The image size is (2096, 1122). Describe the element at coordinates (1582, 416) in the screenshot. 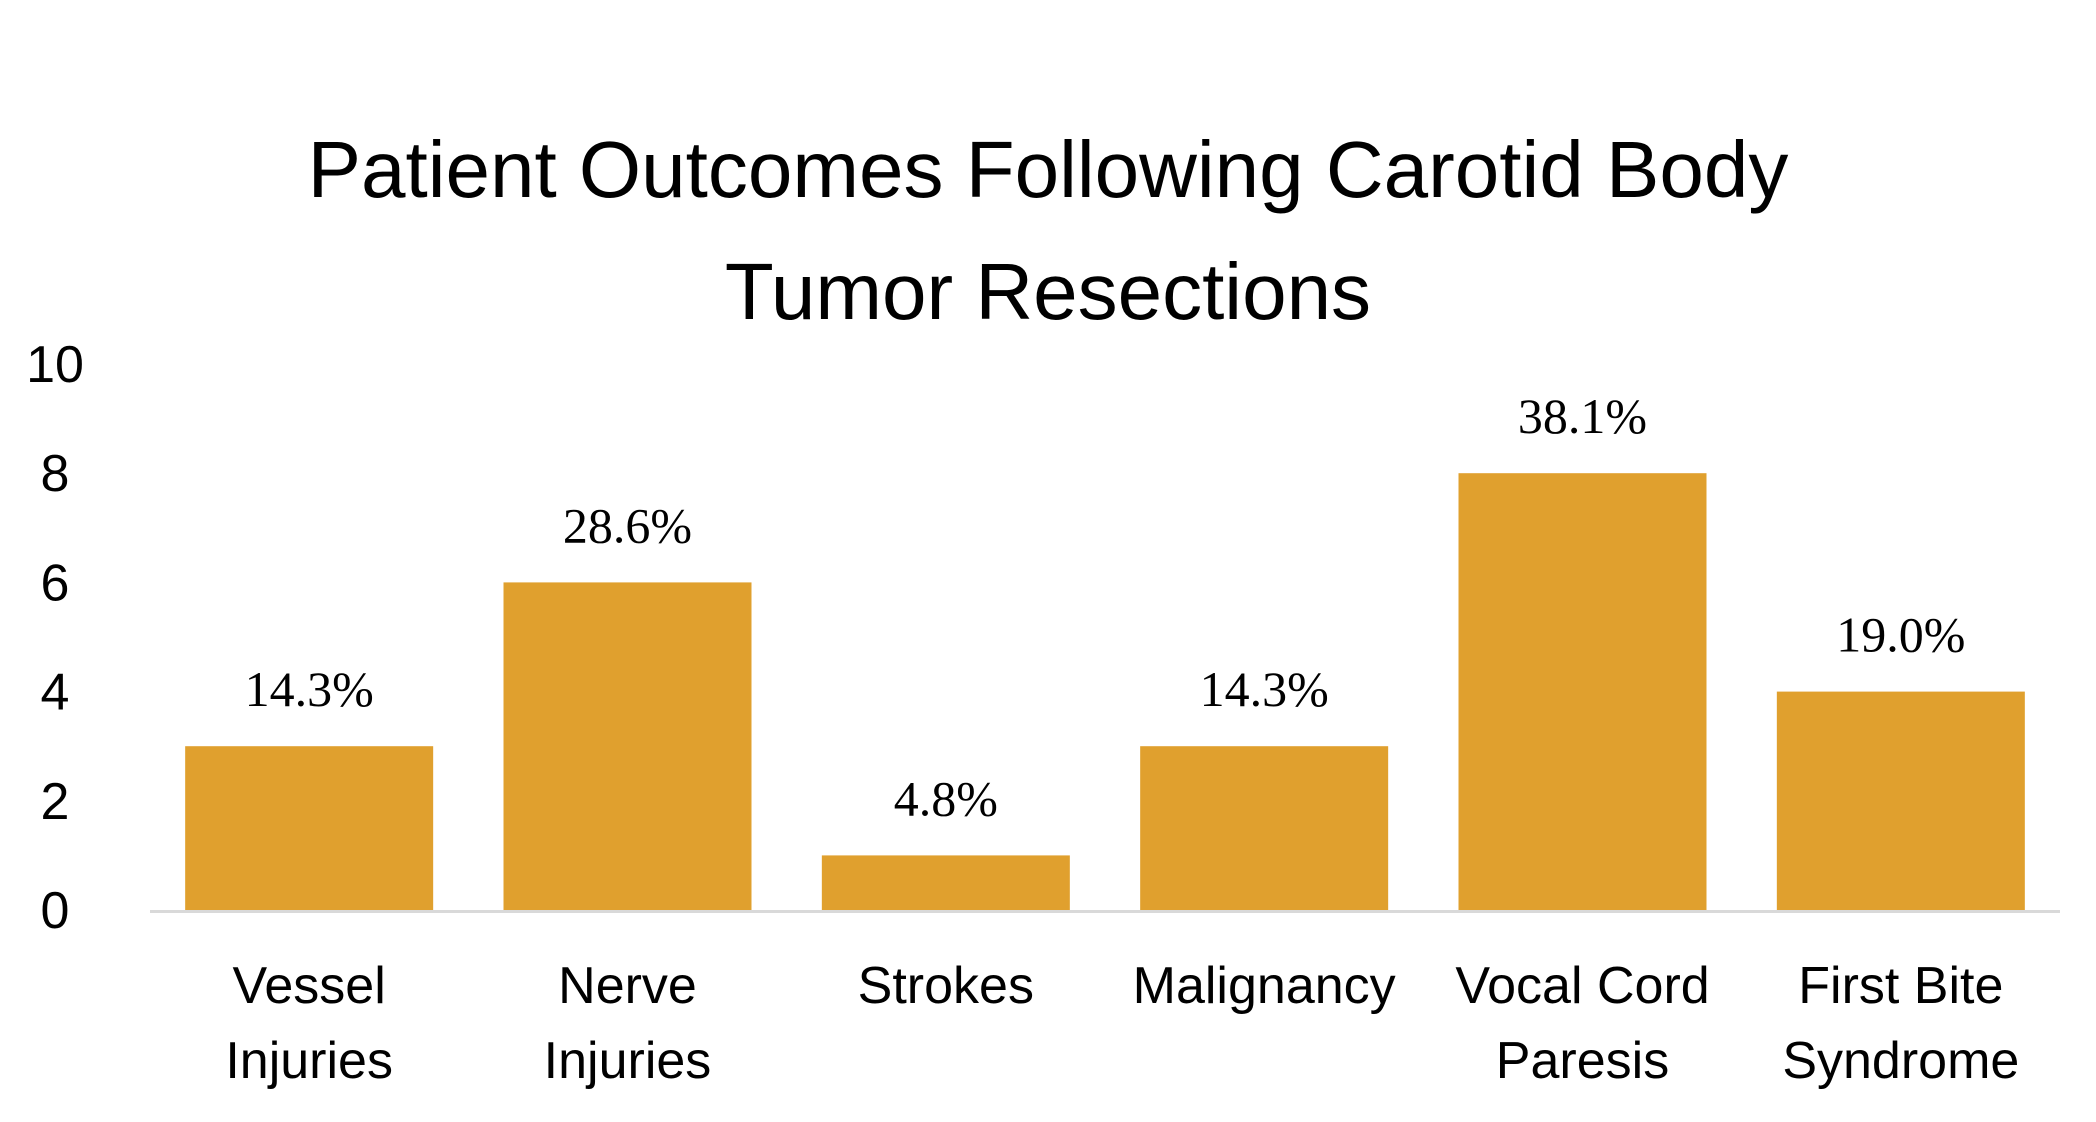

I see `data-label: 38.1%` at that location.